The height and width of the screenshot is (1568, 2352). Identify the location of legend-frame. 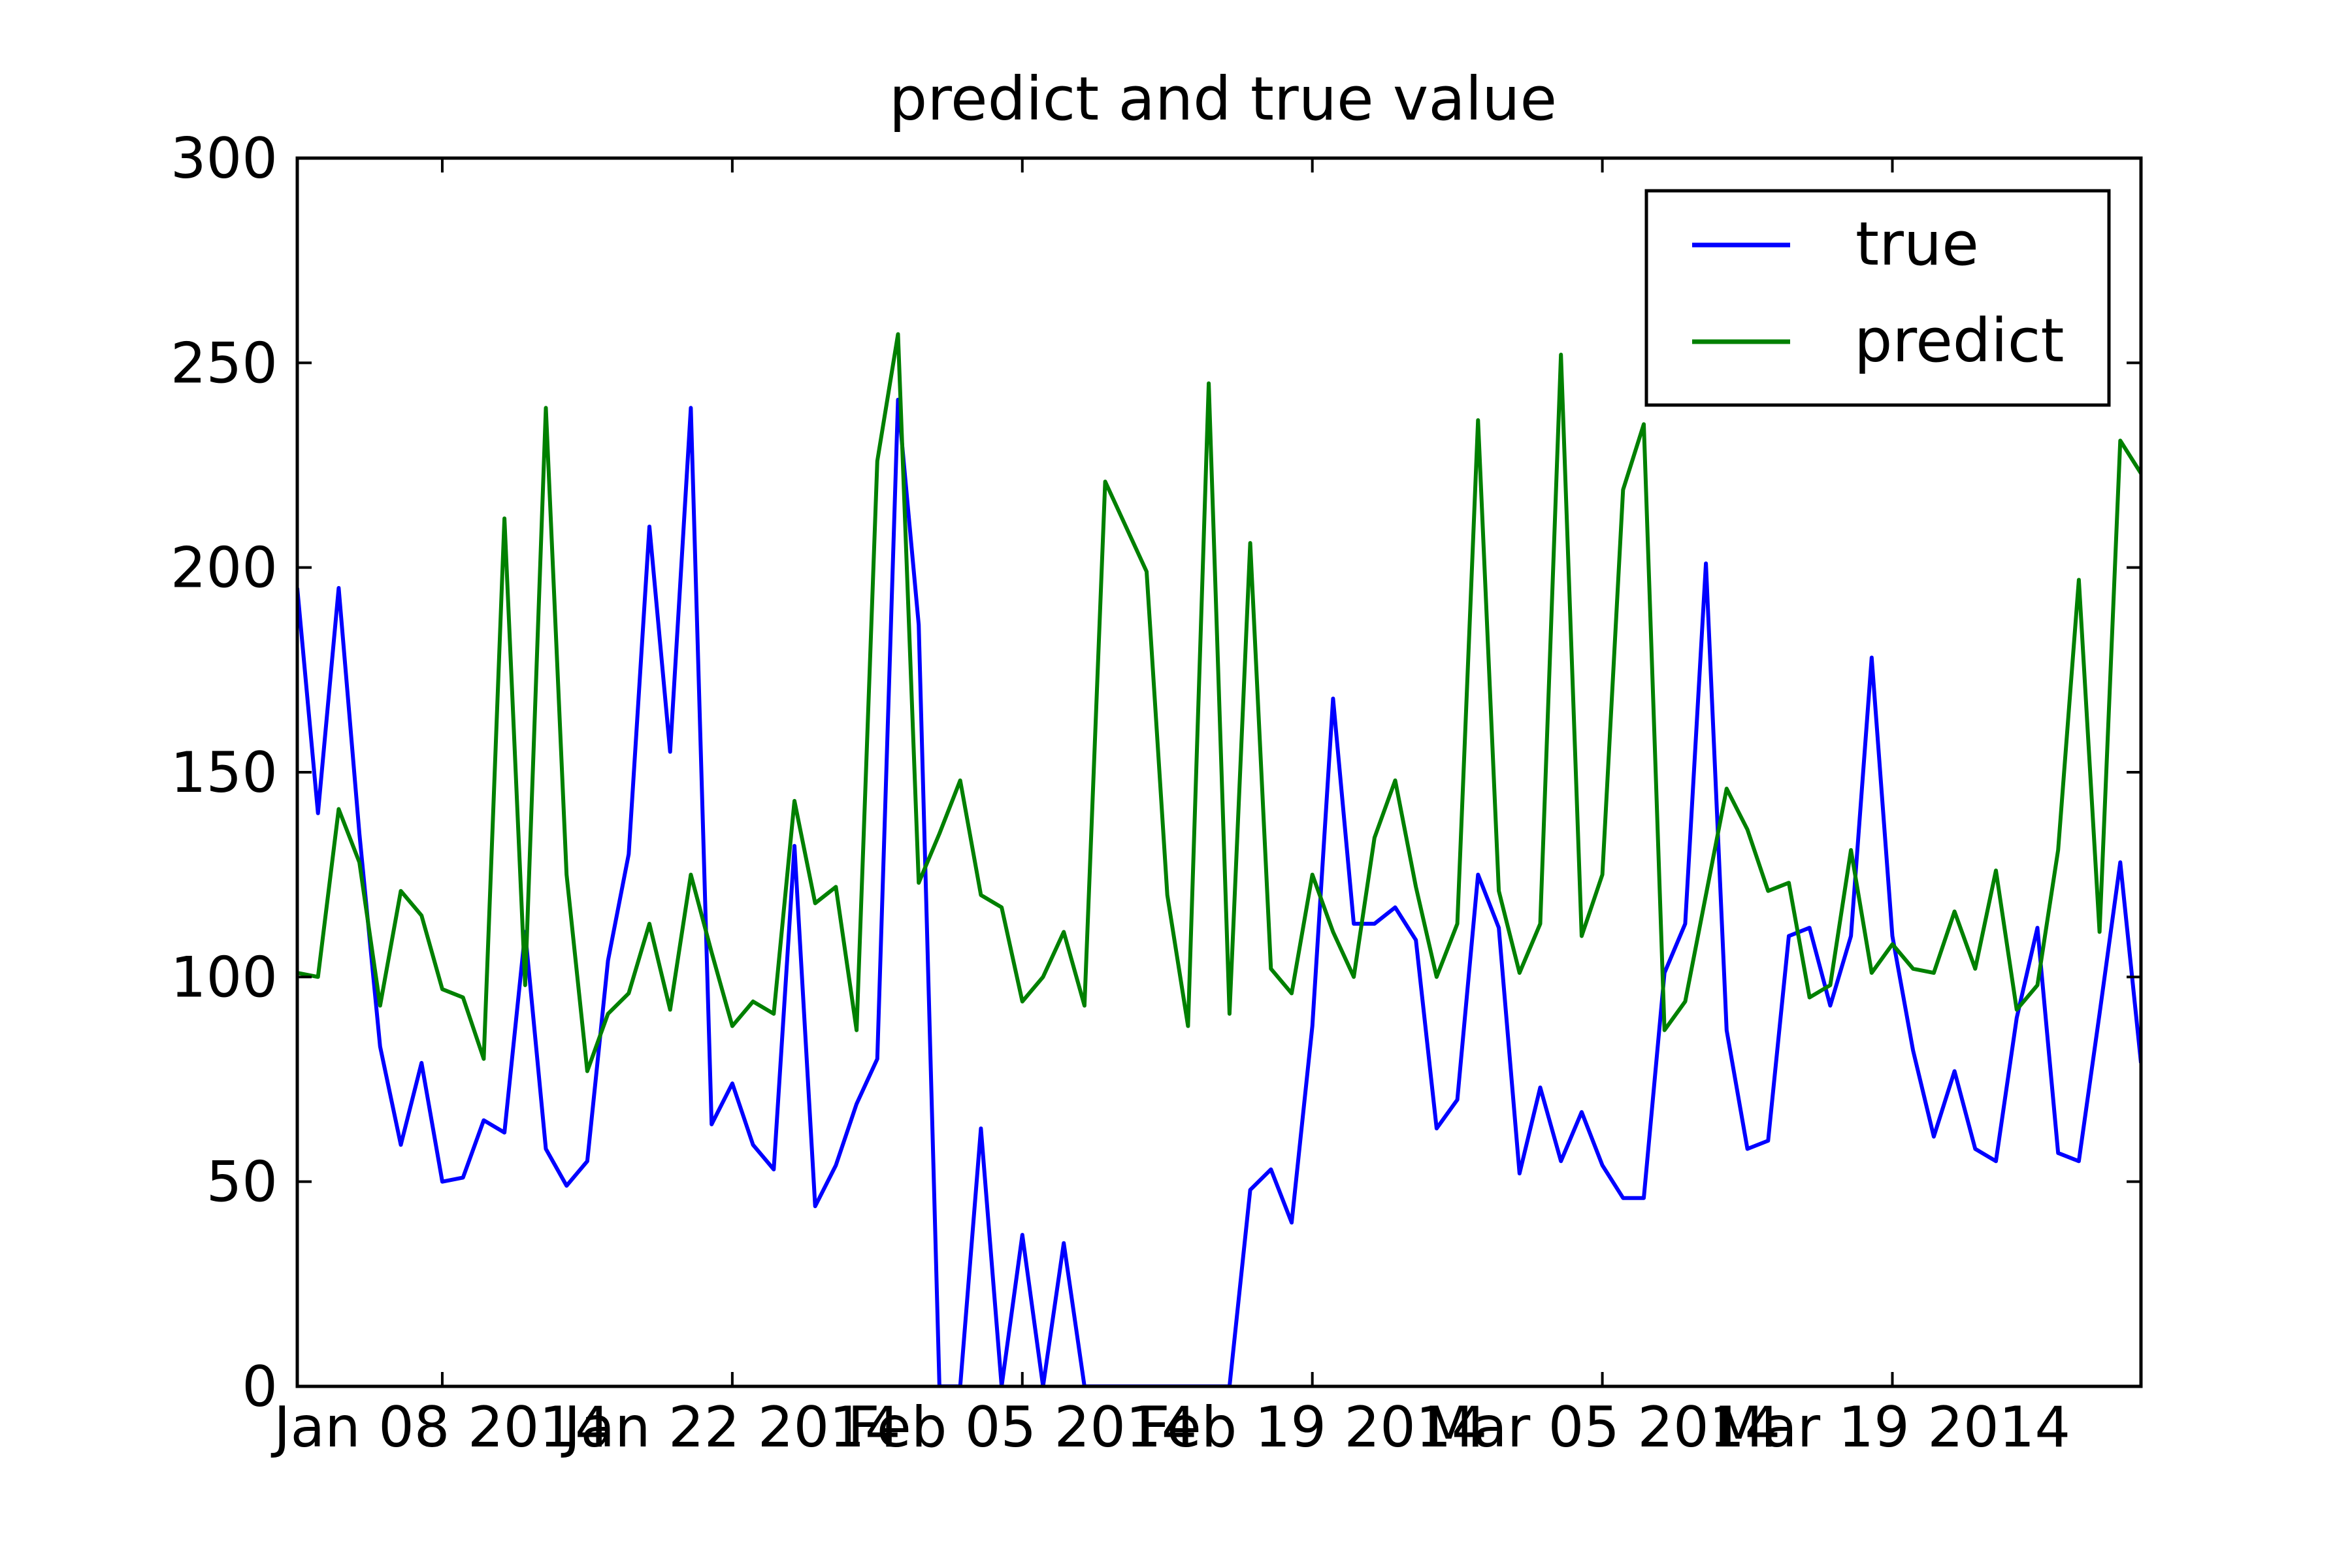
(1877, 298).